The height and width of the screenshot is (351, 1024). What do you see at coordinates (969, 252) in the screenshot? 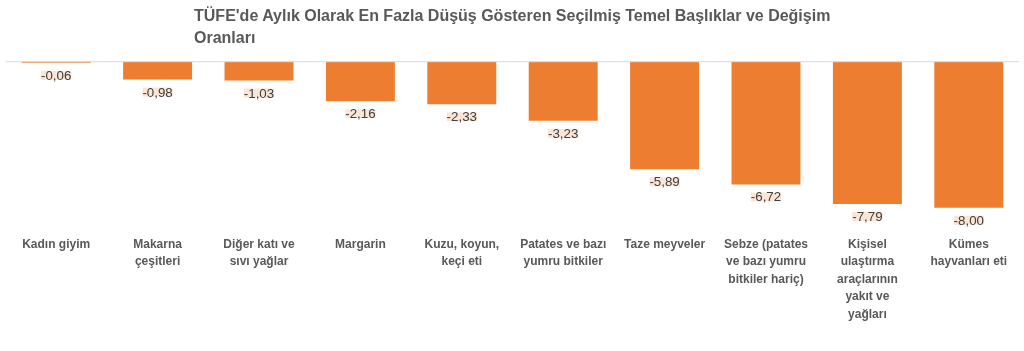
I see `x-tick-label: Kümes hayvanları eti` at bounding box center [969, 252].